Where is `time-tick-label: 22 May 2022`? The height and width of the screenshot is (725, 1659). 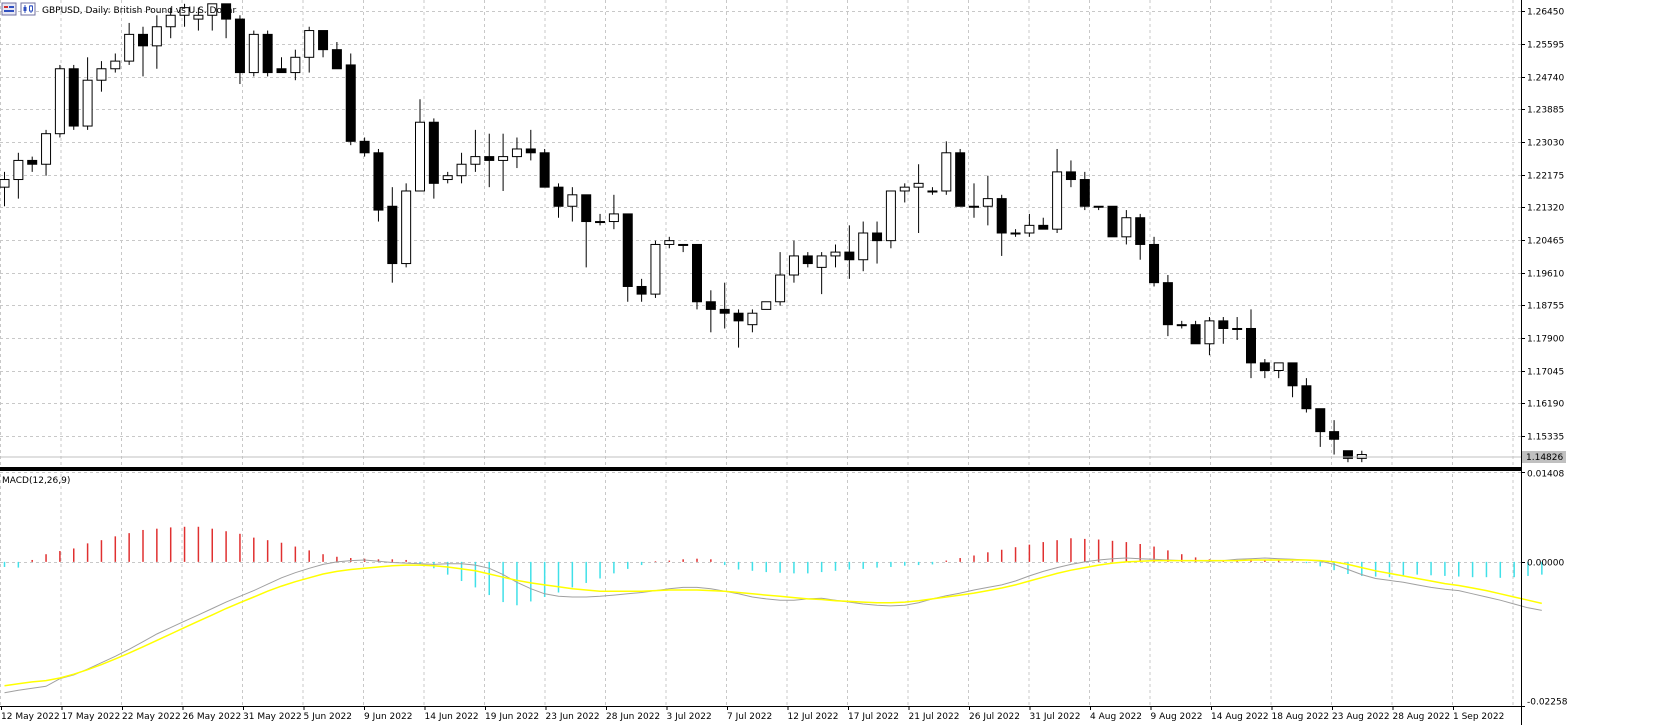 time-tick-label: 22 May 2022 is located at coordinates (151, 717).